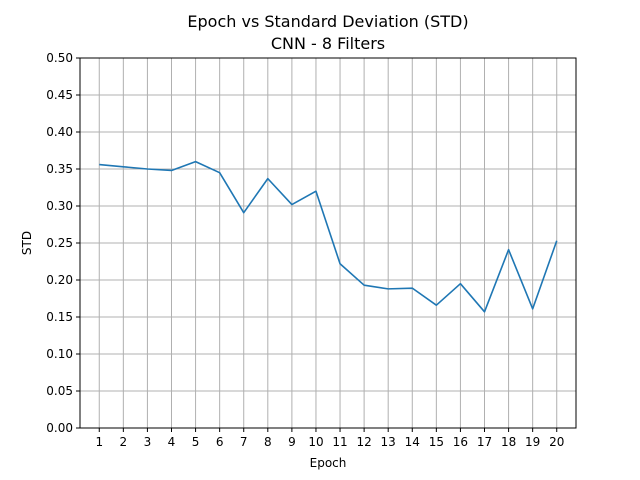 The image size is (640, 480). Describe the element at coordinates (328, 43) in the screenshot. I see `chart-subtitle: CNN - 8 Filters` at that location.